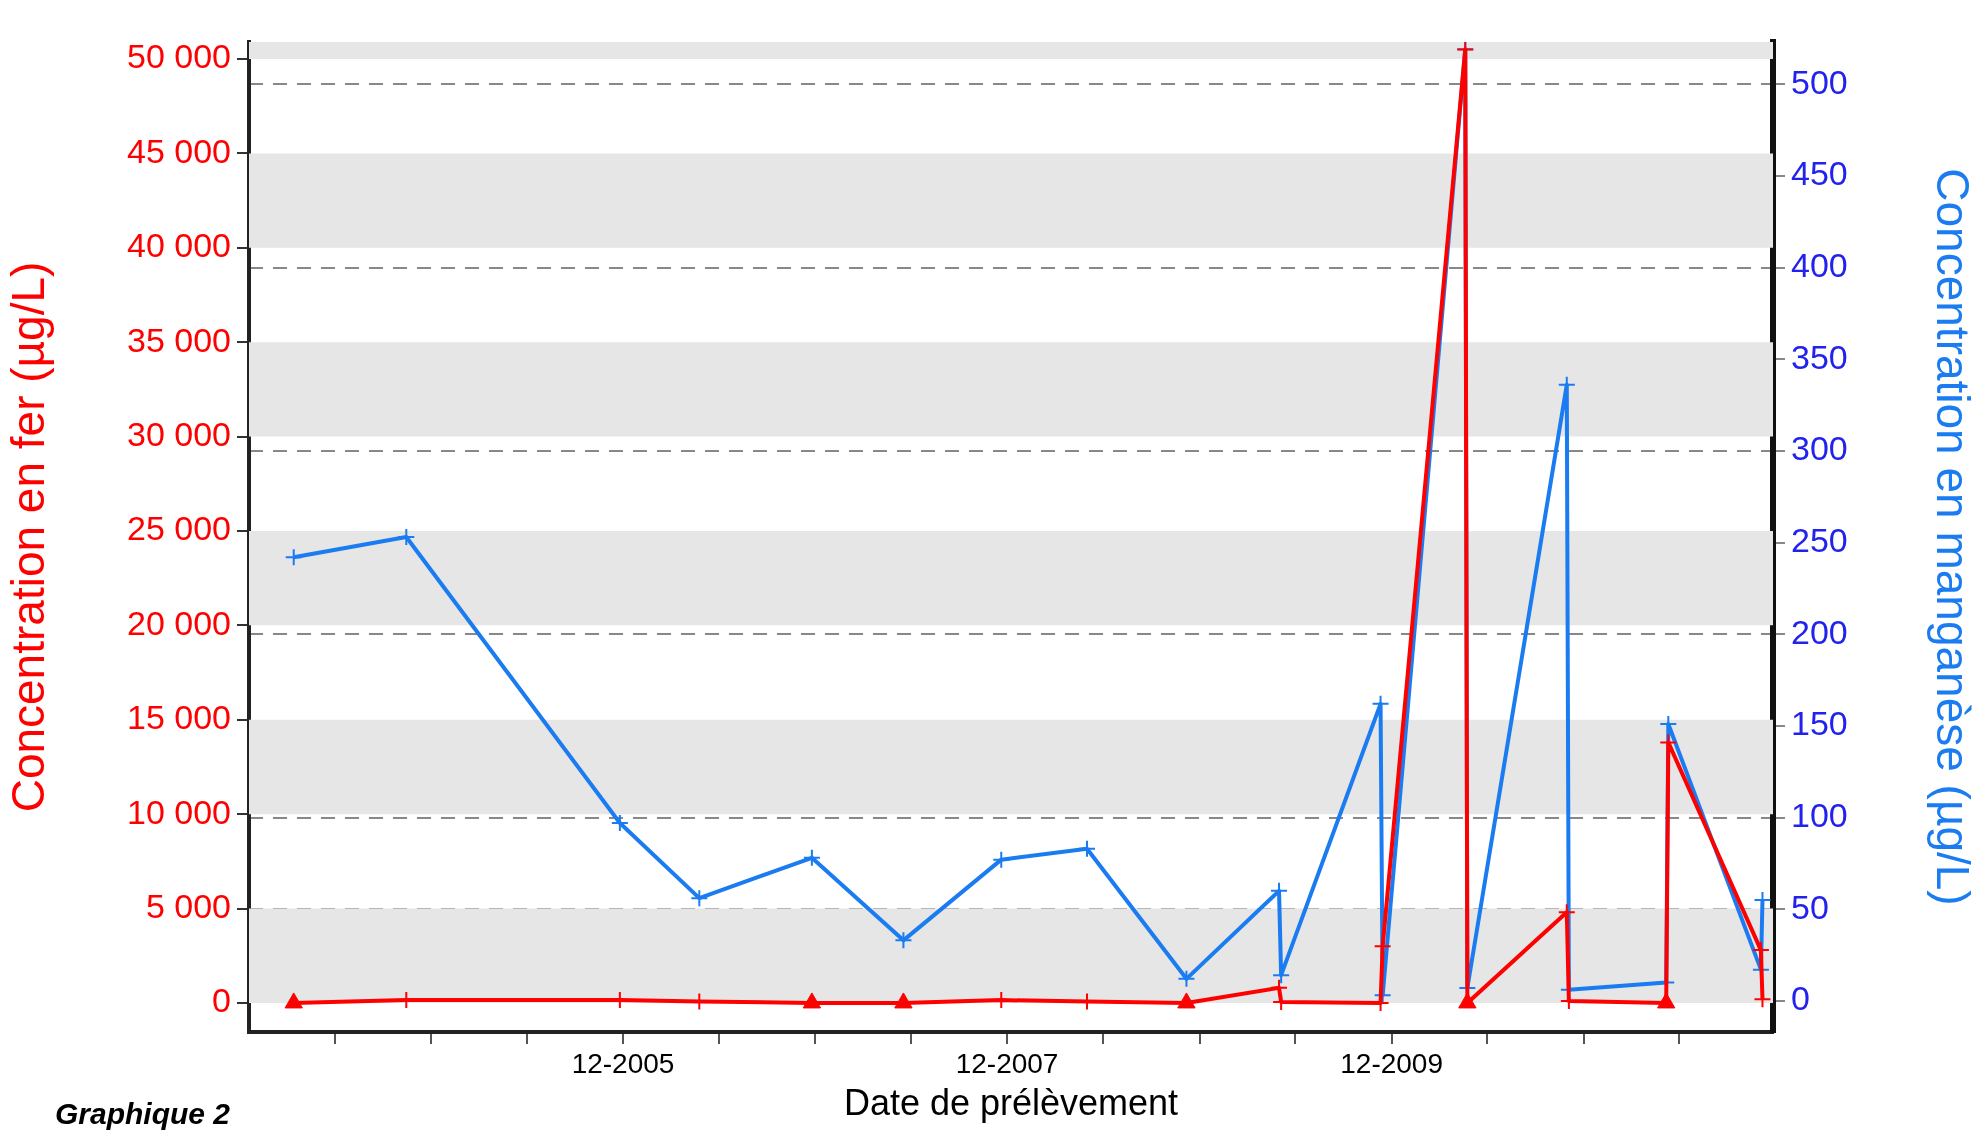  What do you see at coordinates (1819, 814) in the screenshot?
I see `y2-tick-label: 100` at bounding box center [1819, 814].